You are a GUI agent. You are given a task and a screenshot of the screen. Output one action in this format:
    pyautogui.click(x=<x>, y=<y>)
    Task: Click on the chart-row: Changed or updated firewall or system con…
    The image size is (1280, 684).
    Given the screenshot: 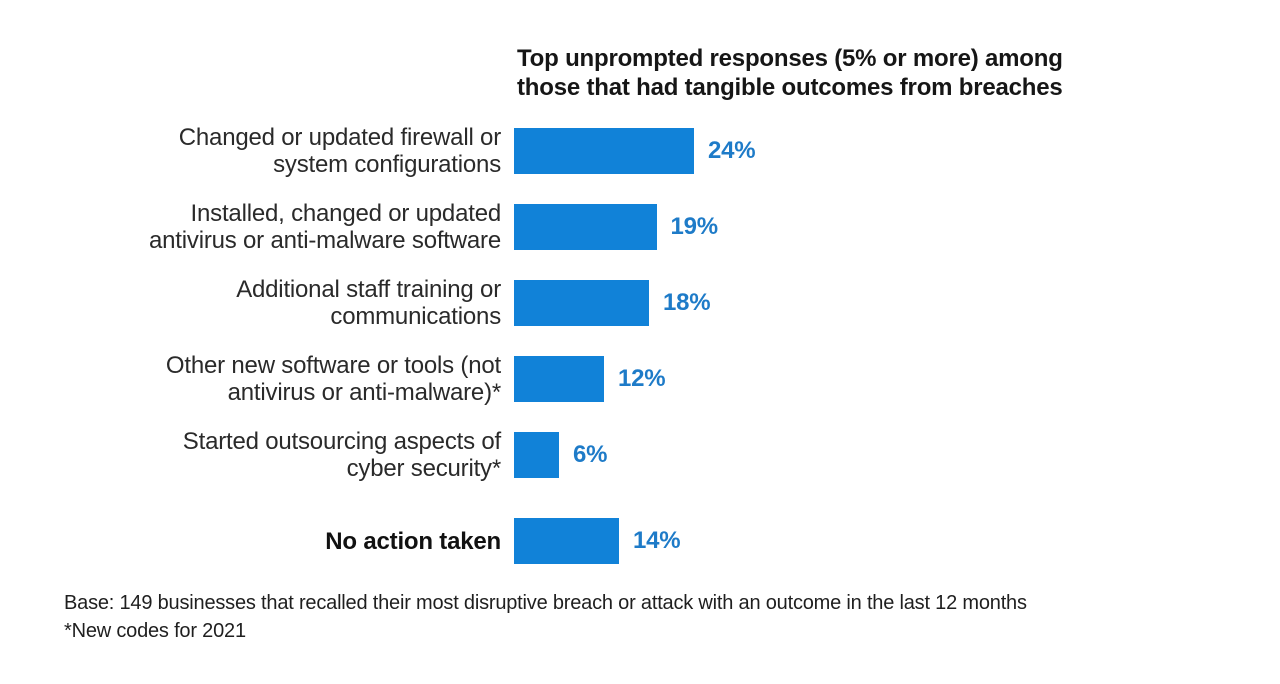 What is the action you would take?
    pyautogui.click(x=640, y=151)
    